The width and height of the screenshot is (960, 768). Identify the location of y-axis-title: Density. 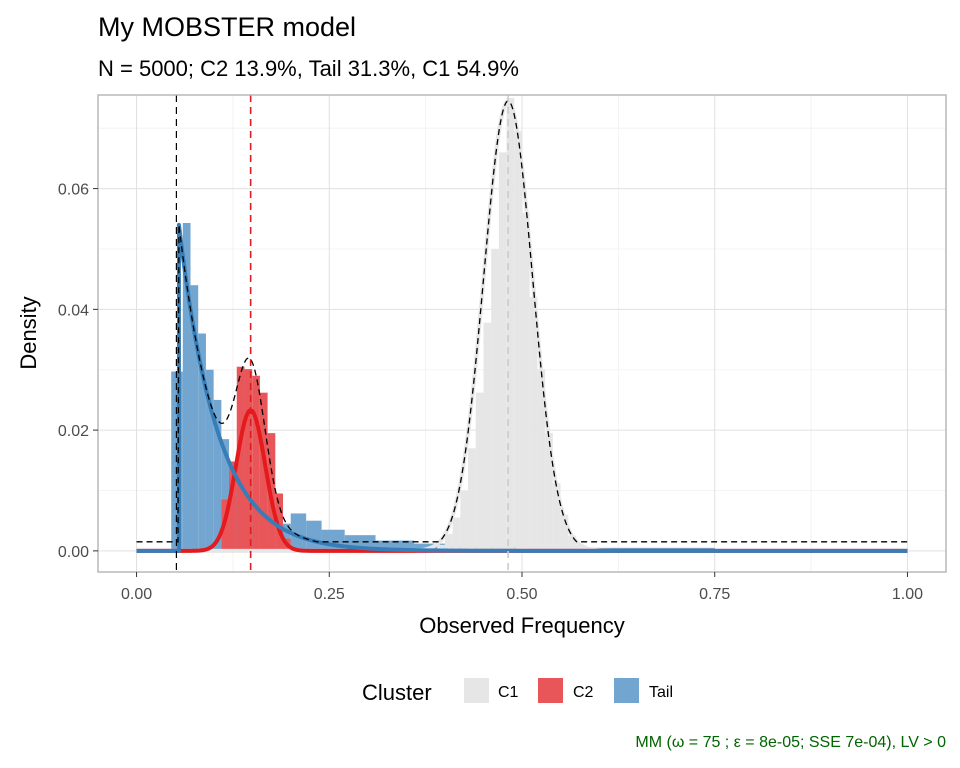
(28, 332).